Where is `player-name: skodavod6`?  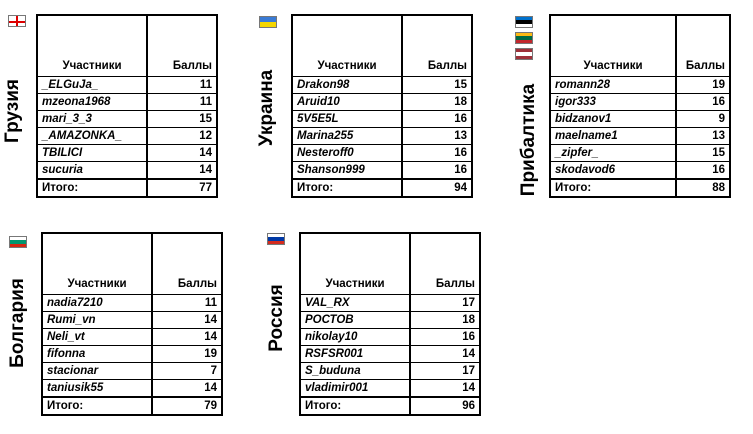
player-name: skodavod6 is located at coordinates (613, 170).